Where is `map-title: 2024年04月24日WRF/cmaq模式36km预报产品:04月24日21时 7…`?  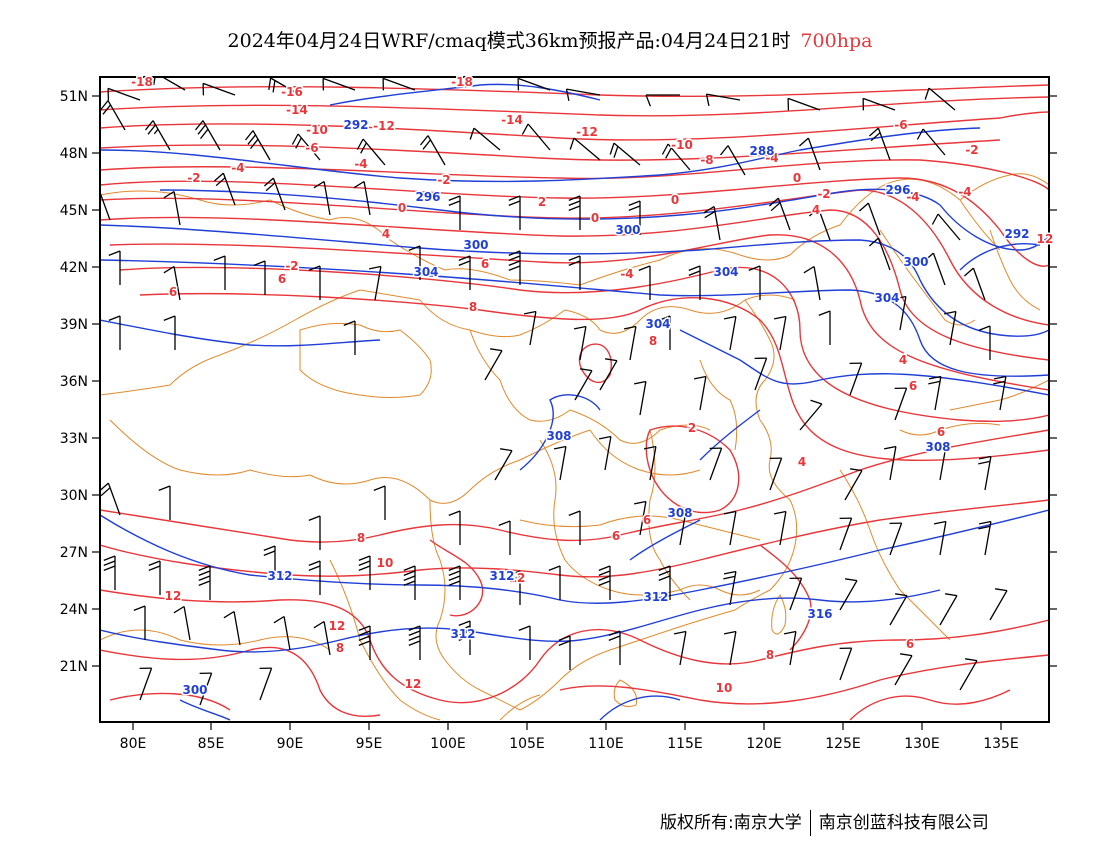
map-title: 2024年04月24日WRF/cmaq模式36km预报产品:04月24日21时 7… is located at coordinates (550, 39).